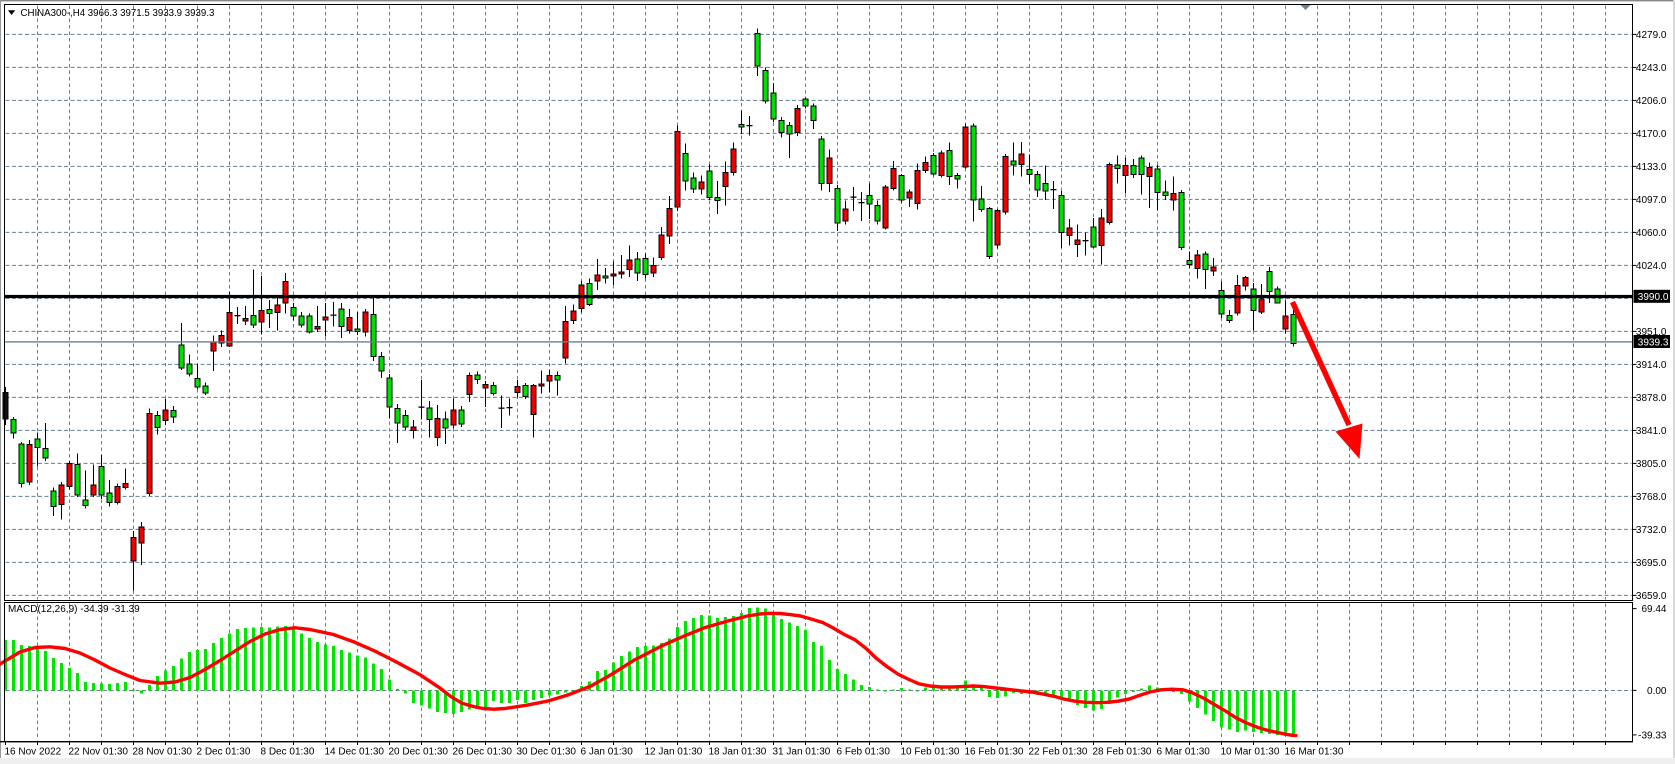  Describe the element at coordinates (1058, 751) in the screenshot. I see `svg-text: 22 Feb 01:30` at that location.